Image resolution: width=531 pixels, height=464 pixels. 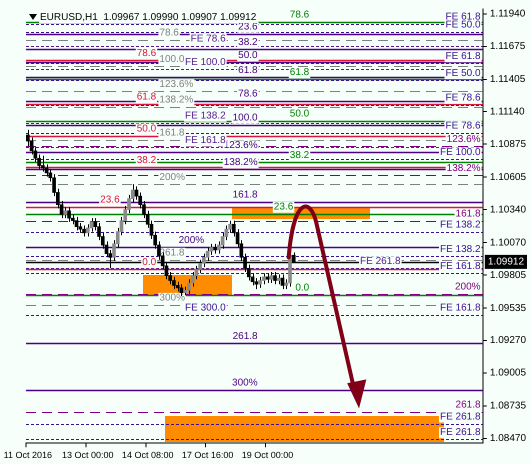 I want to click on y-tick-label: 1.09270, so click(x=508, y=340).